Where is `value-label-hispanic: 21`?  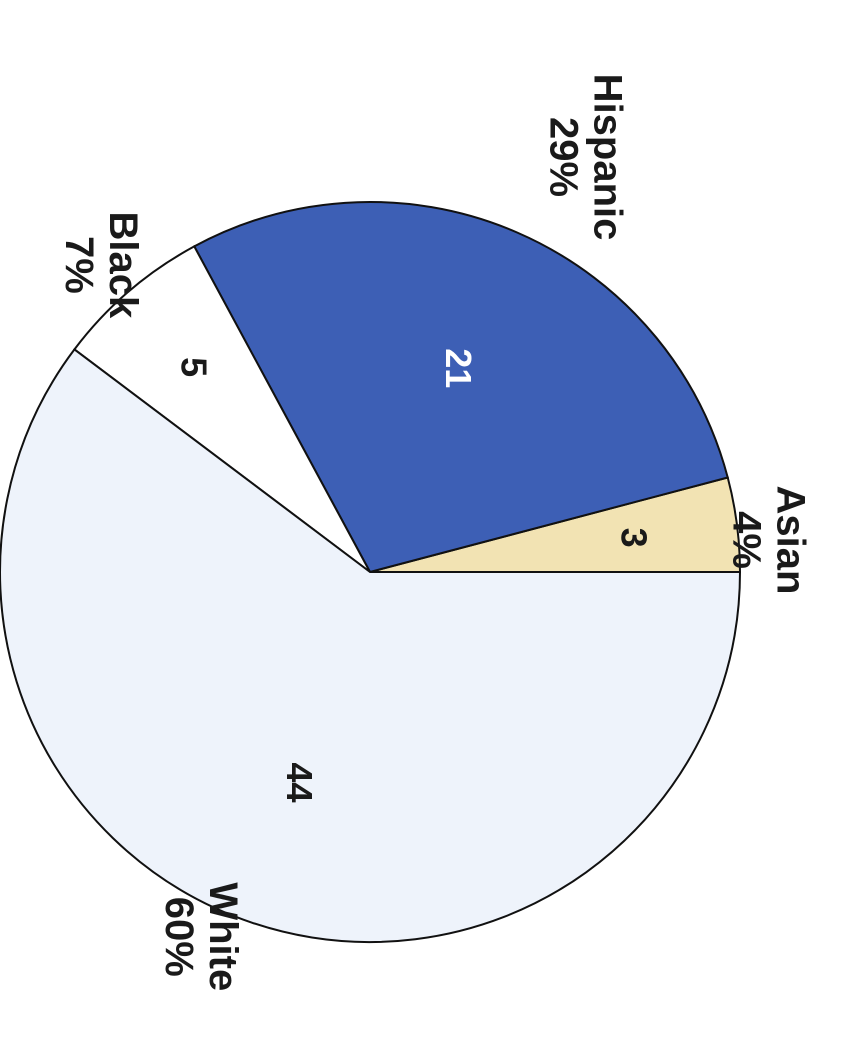 value-label-hispanic: 21 is located at coordinates (458, 368).